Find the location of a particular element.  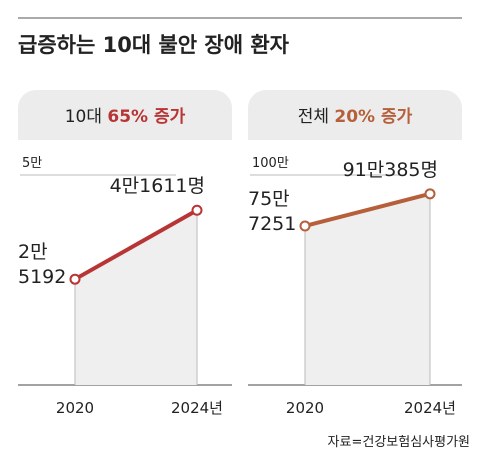

value-label: 91만385명 is located at coordinates (390, 170).